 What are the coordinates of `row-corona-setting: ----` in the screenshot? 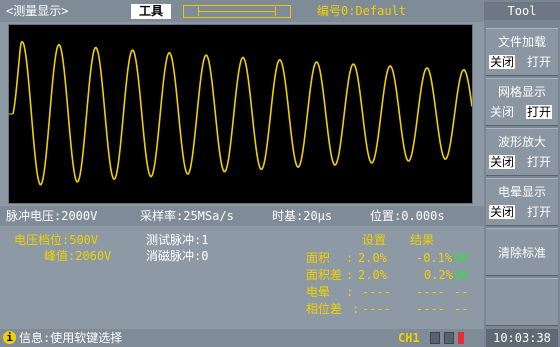 It's located at (376, 292).